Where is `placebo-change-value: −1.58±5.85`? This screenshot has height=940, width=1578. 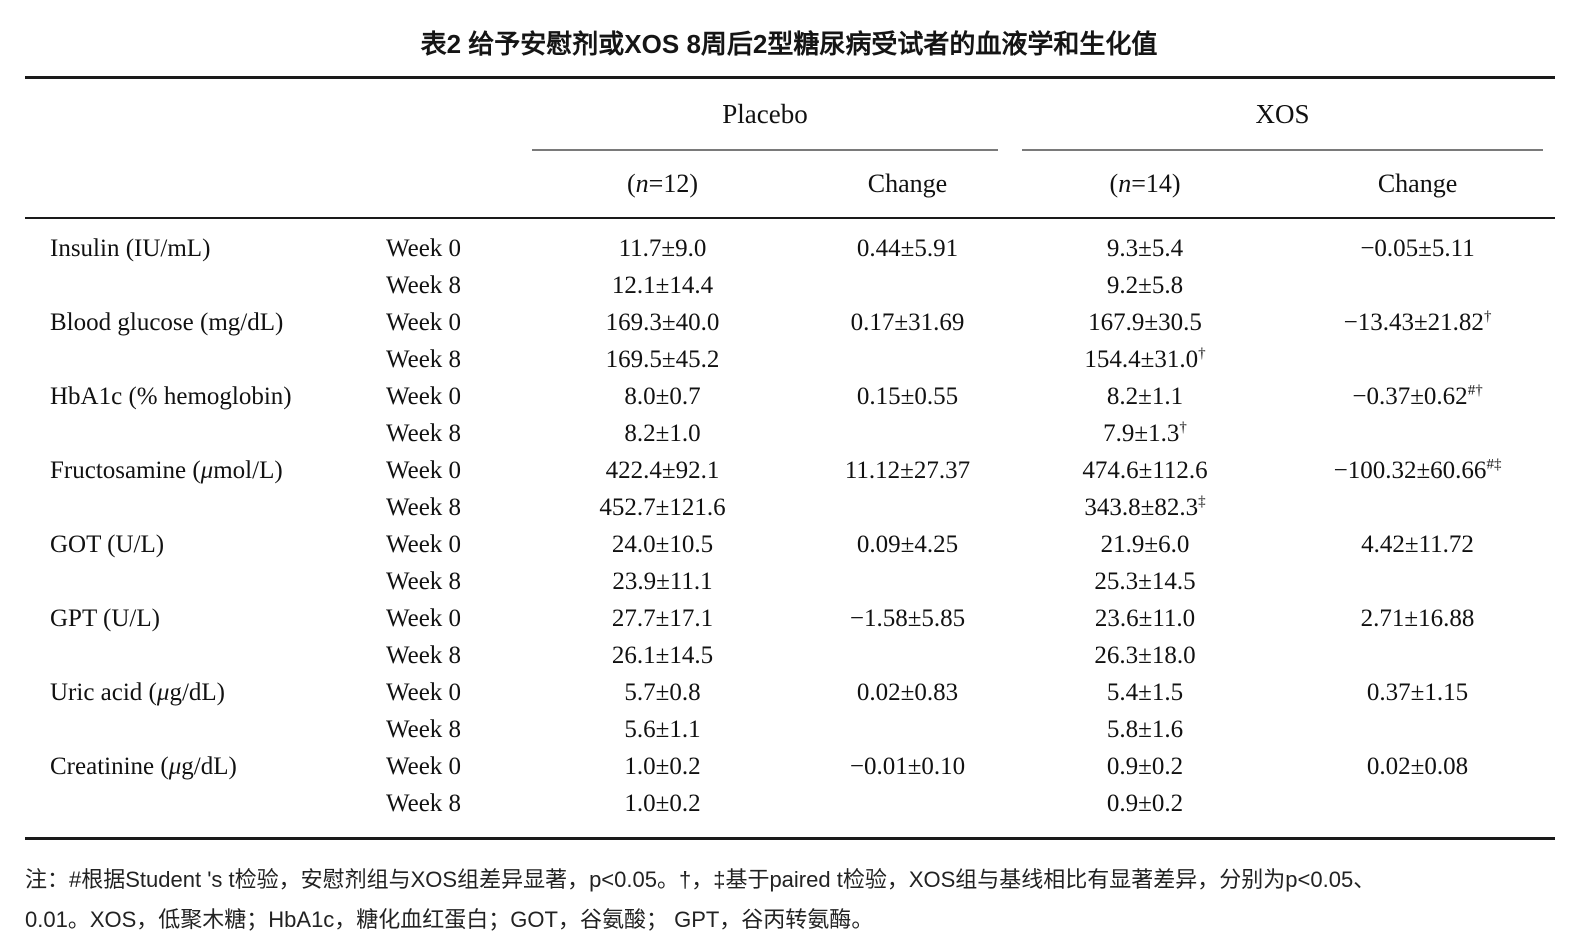 placebo-change-value: −1.58±5.85 is located at coordinates (907, 618).